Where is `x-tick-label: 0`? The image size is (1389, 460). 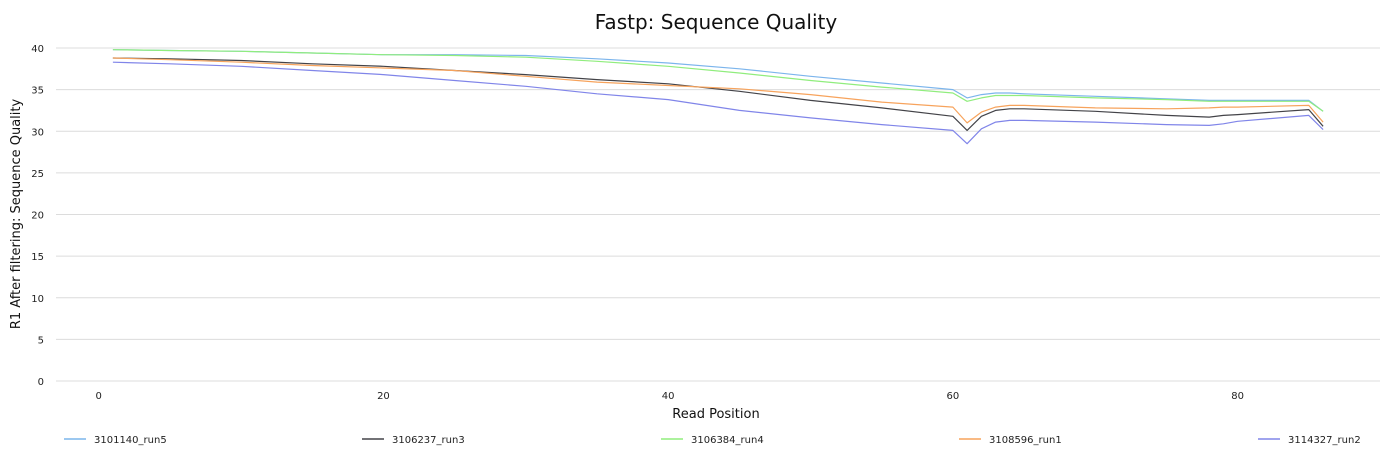
x-tick-label: 0 is located at coordinates (99, 396).